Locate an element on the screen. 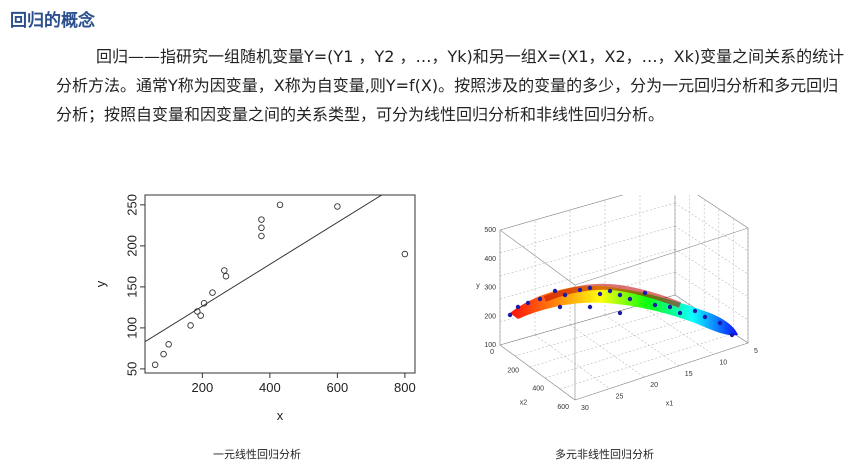 The height and width of the screenshot is (462, 856). x1-axis-label: x1 is located at coordinates (670, 404).